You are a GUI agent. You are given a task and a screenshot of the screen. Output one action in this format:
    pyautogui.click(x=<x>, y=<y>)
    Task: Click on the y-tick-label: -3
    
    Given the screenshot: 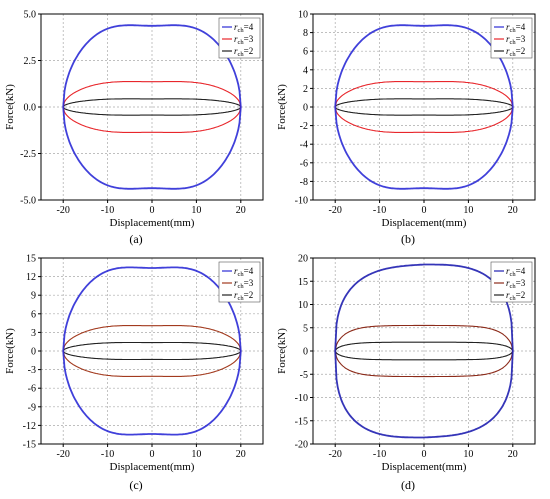 What is the action you would take?
    pyautogui.click(x=32, y=370)
    